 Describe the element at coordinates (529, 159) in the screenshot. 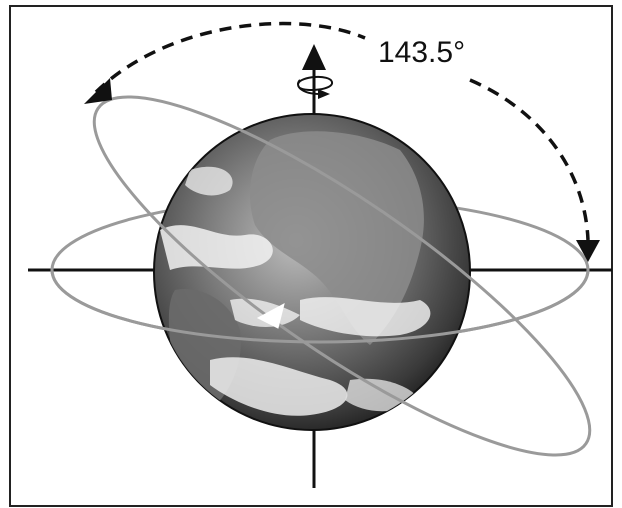

I see `angle-arc-right` at that location.